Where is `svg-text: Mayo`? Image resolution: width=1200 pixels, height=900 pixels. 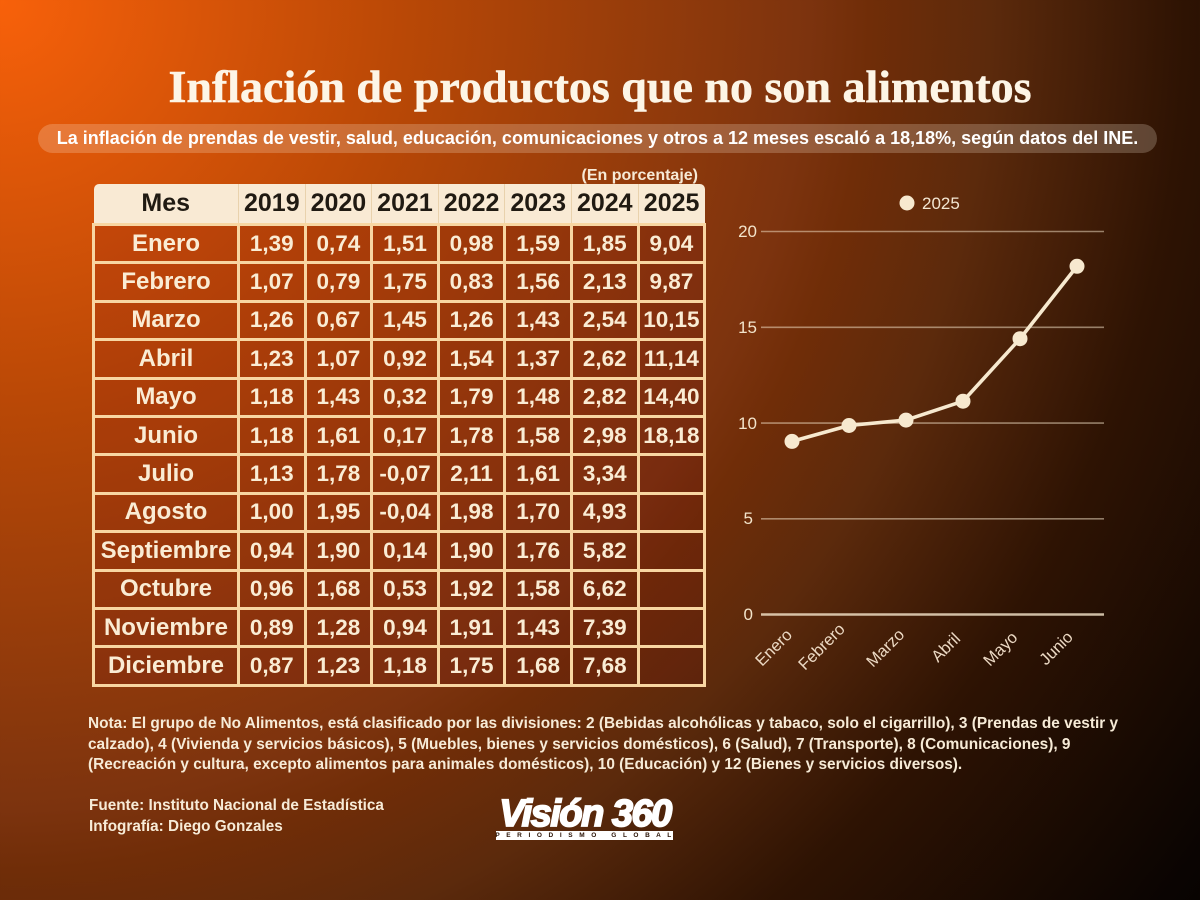 svg-text: Mayo is located at coordinates (1000, 649).